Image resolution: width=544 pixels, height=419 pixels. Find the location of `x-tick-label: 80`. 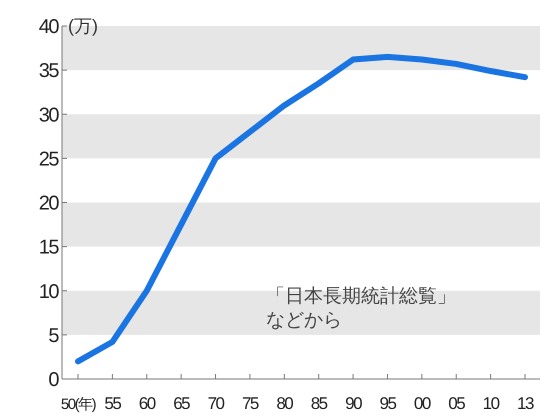

x-tick-label: 80 is located at coordinates (285, 403).